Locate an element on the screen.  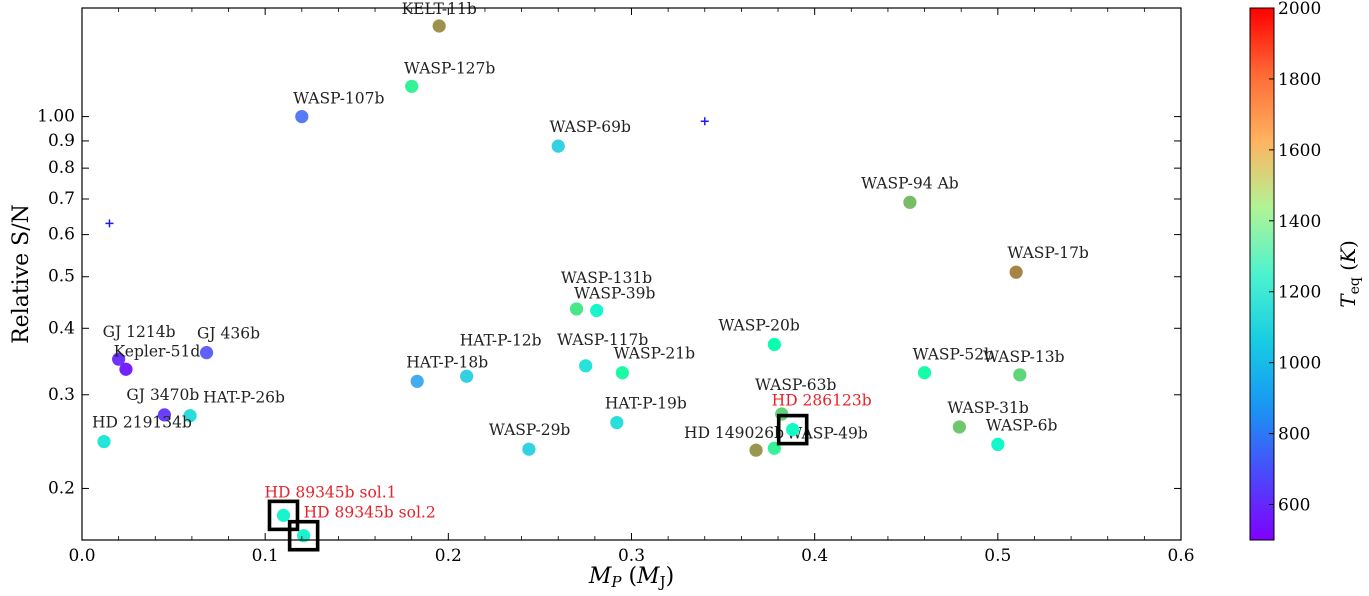
point-label: WASP-107b is located at coordinates (338, 99).